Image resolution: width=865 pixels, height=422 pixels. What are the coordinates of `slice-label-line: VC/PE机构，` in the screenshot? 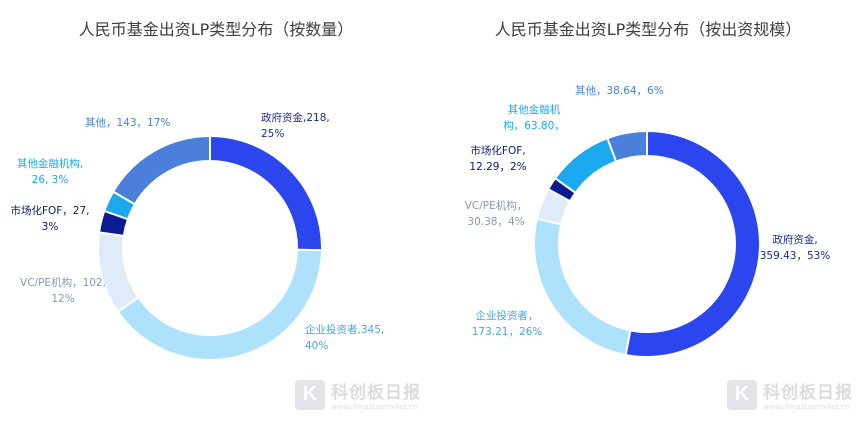 It's located at (496, 206).